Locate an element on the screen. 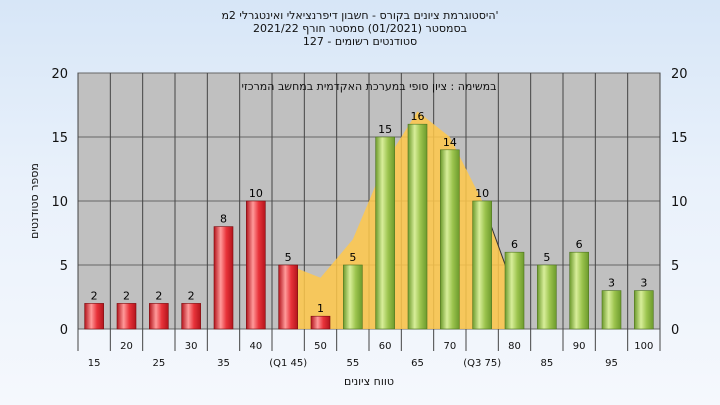  x-tick-label: 70 is located at coordinates (449, 346).